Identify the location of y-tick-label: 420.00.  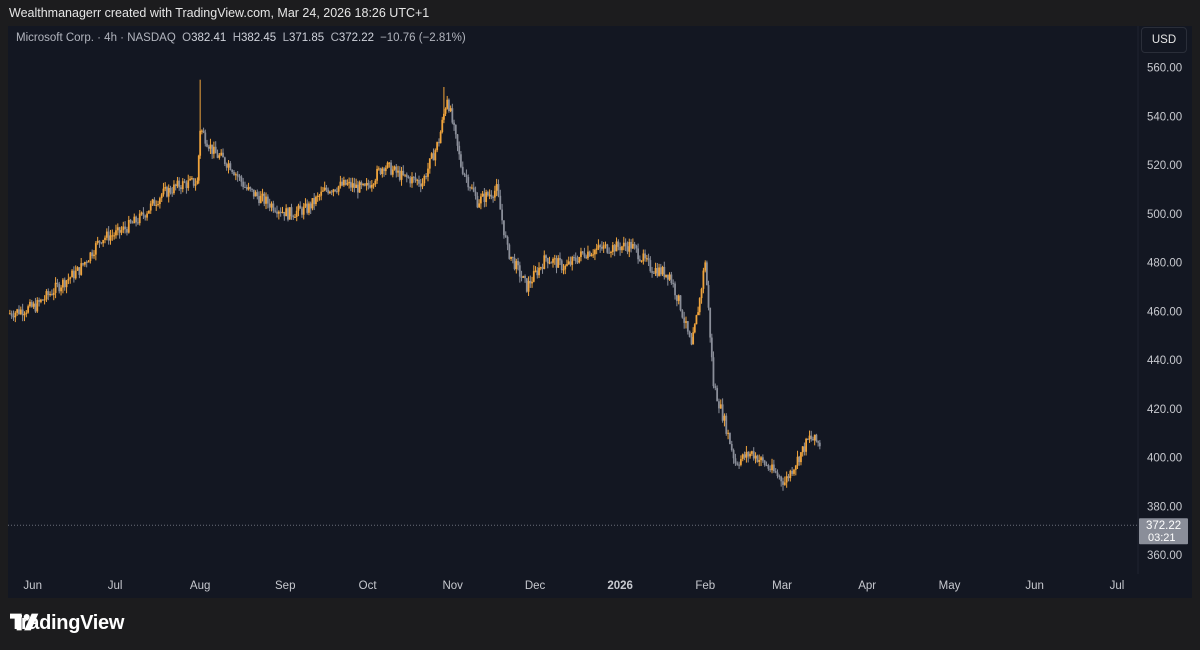
(1164, 410).